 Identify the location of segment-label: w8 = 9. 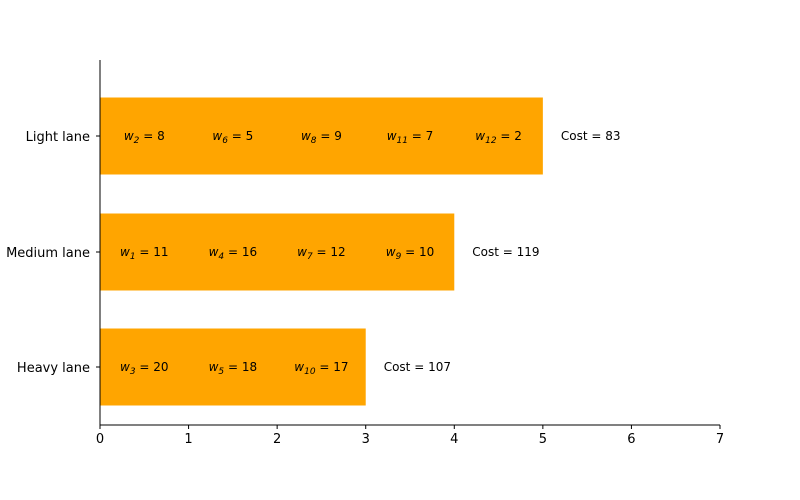
(321, 137).